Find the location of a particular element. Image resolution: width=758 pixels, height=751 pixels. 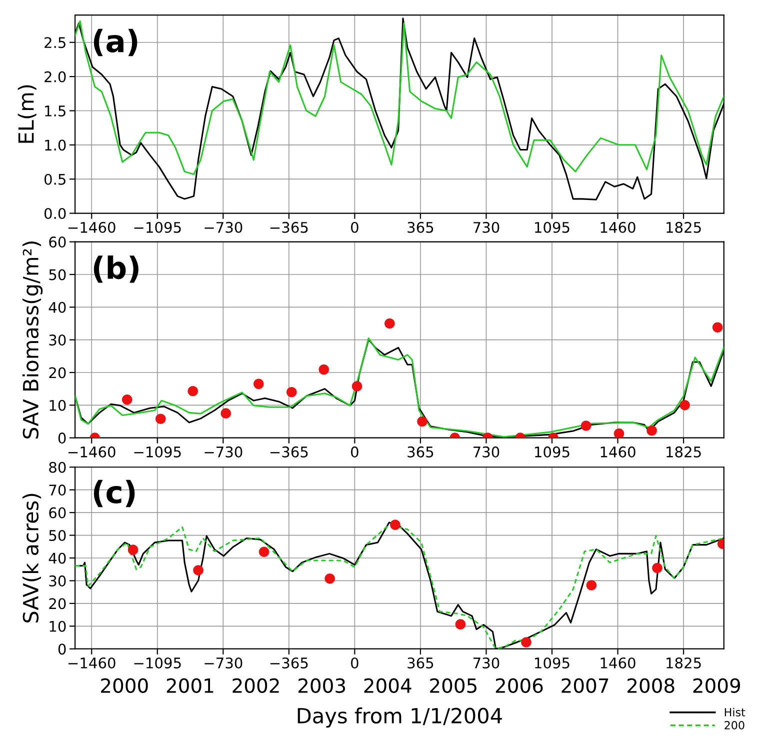

y-tick-label: 80 is located at coordinates (57, 467).